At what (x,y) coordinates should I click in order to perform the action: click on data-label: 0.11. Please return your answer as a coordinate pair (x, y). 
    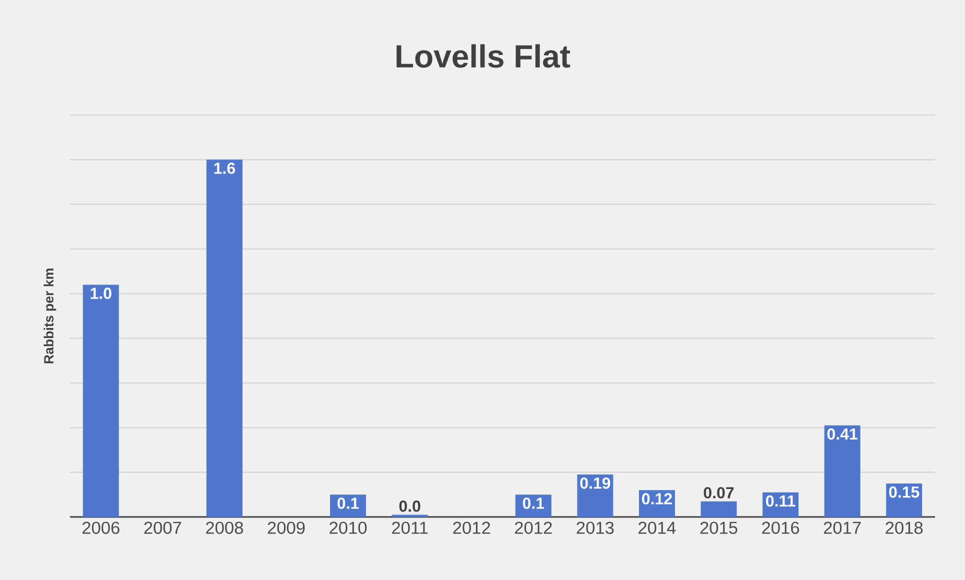
    Looking at the image, I should click on (781, 501).